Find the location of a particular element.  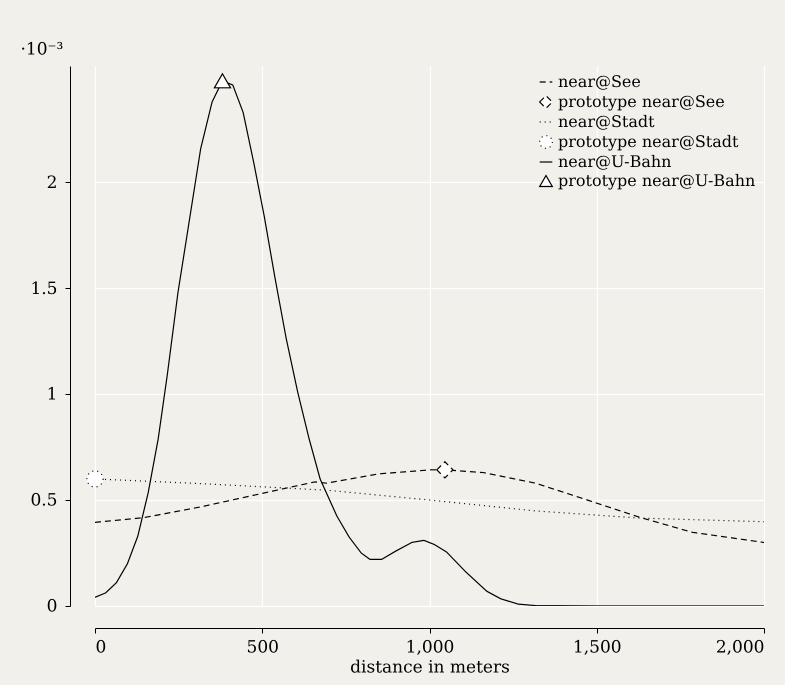

y-tick-label: 0.5 is located at coordinates (44, 500).